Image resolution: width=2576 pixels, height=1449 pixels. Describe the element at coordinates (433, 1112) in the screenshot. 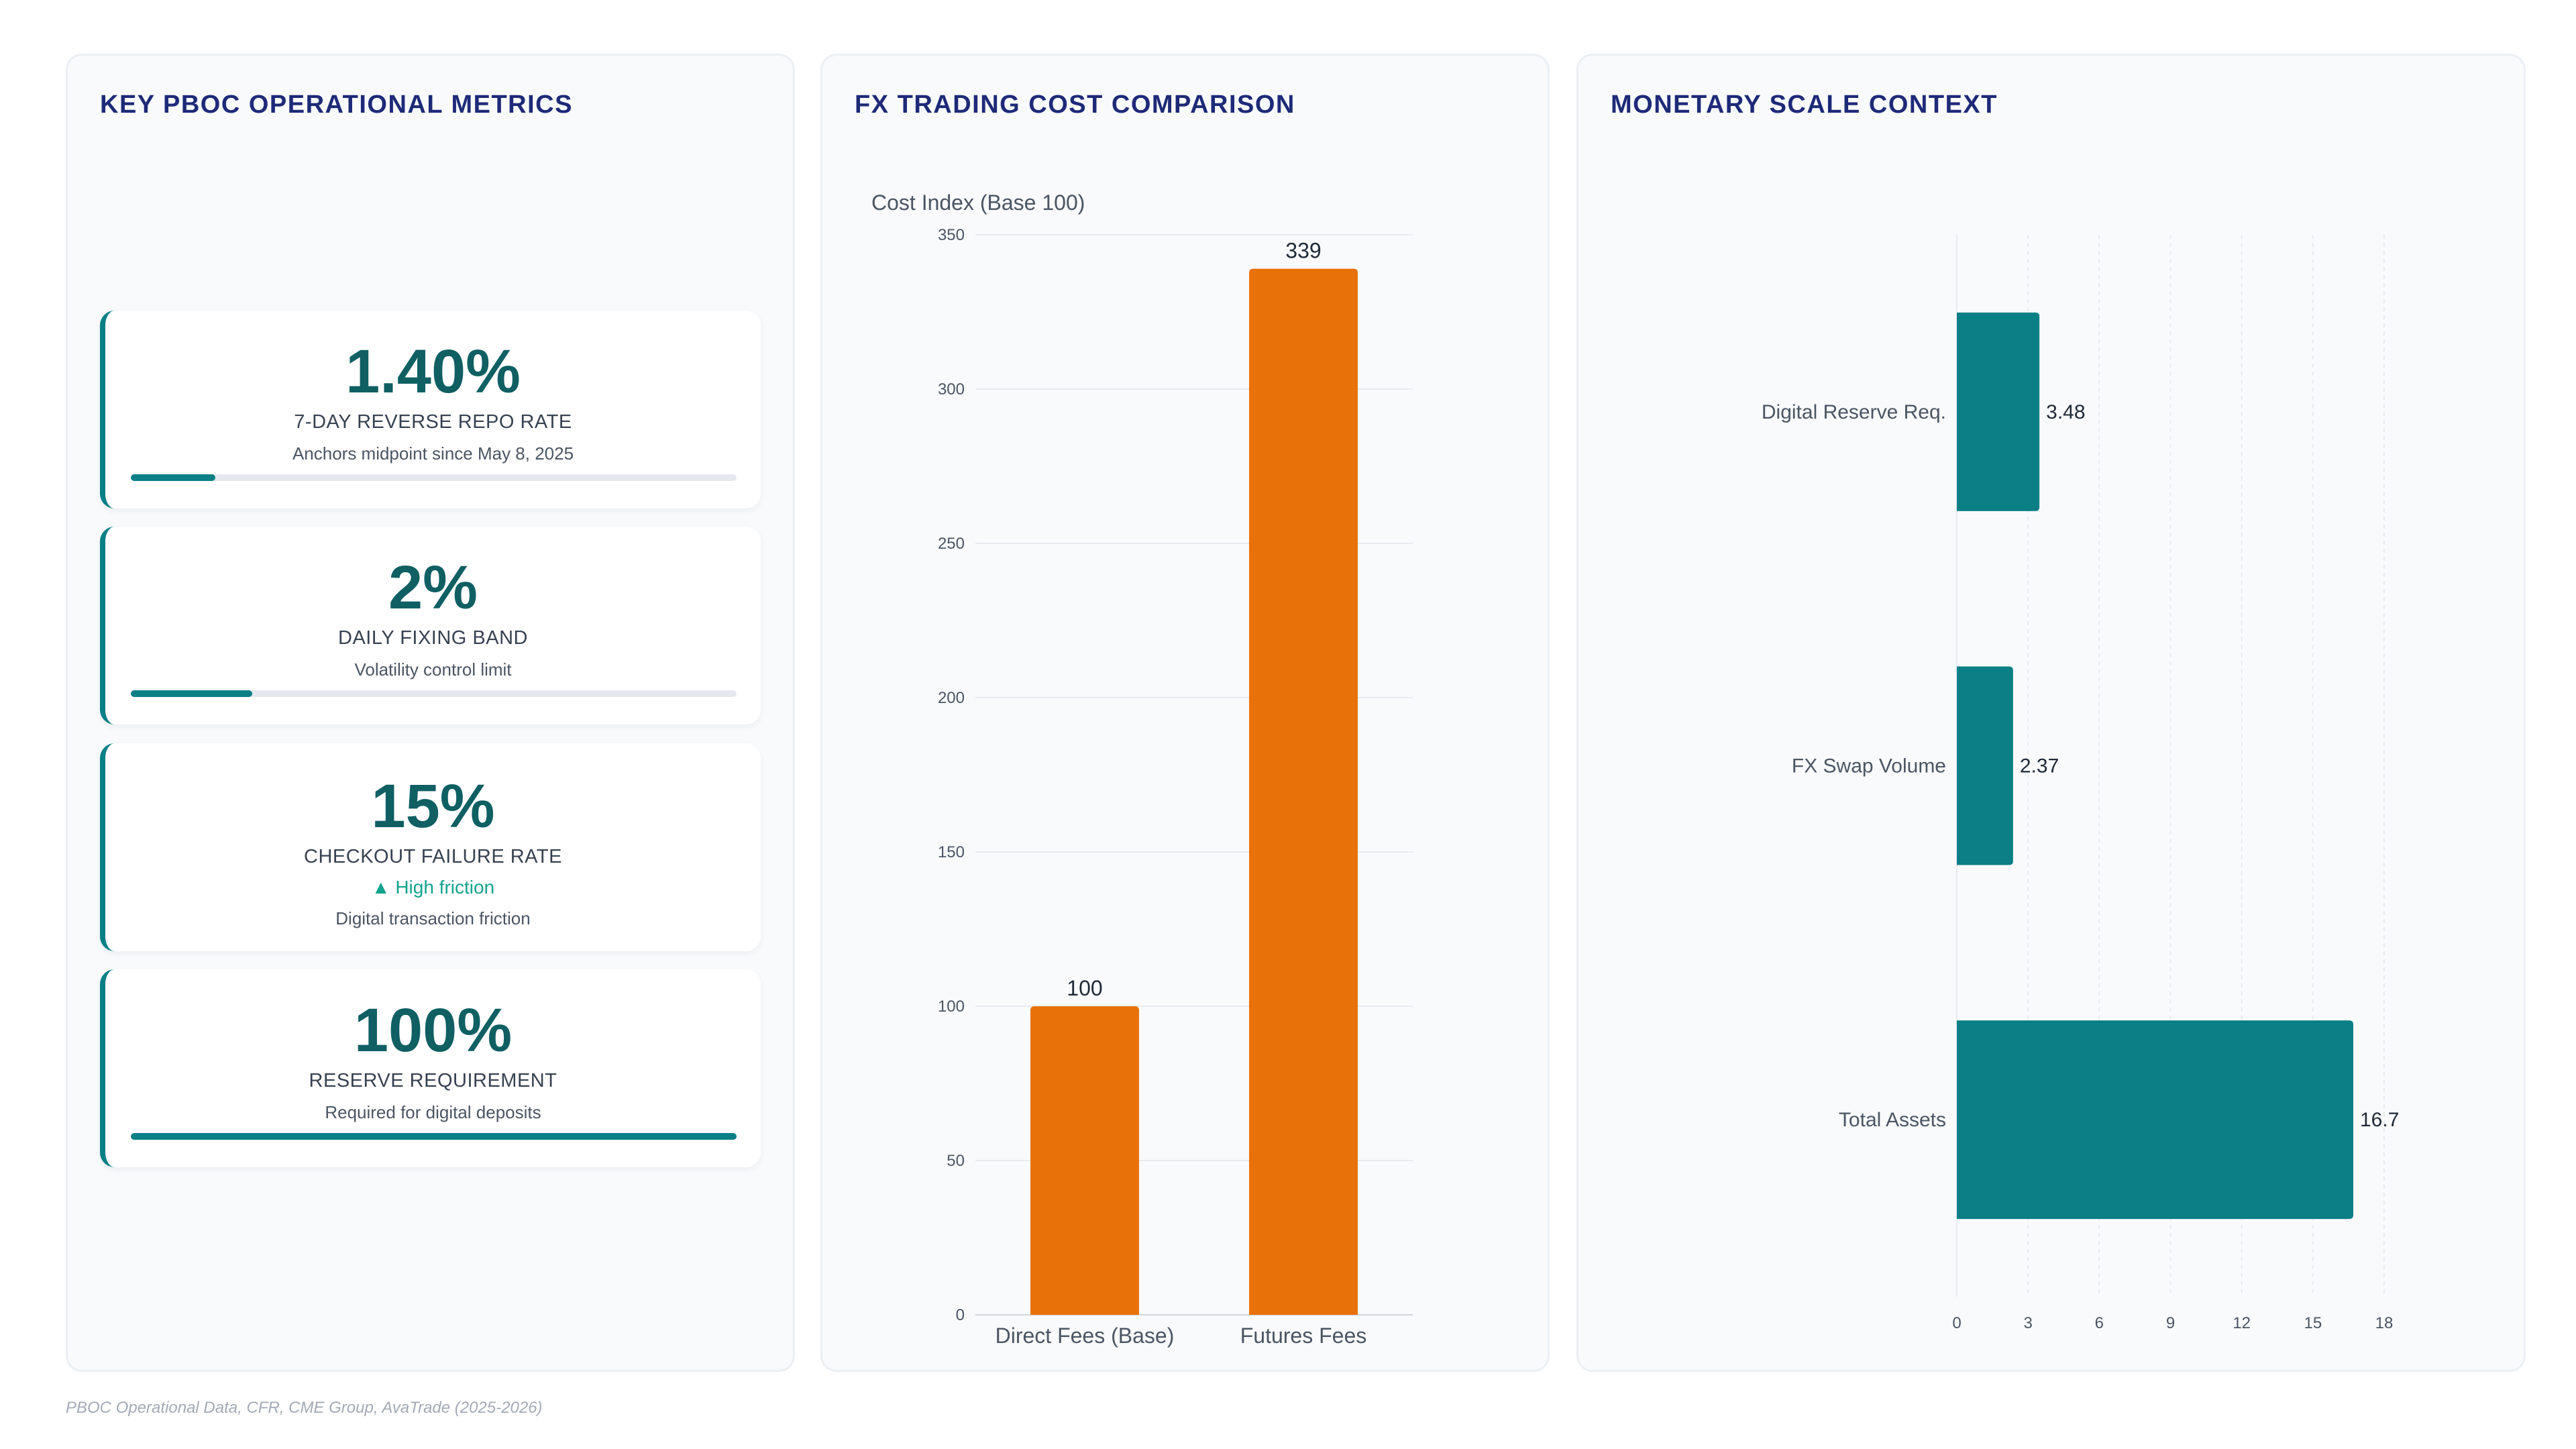

I see `metric-subtext: Required for digital deposits` at that location.